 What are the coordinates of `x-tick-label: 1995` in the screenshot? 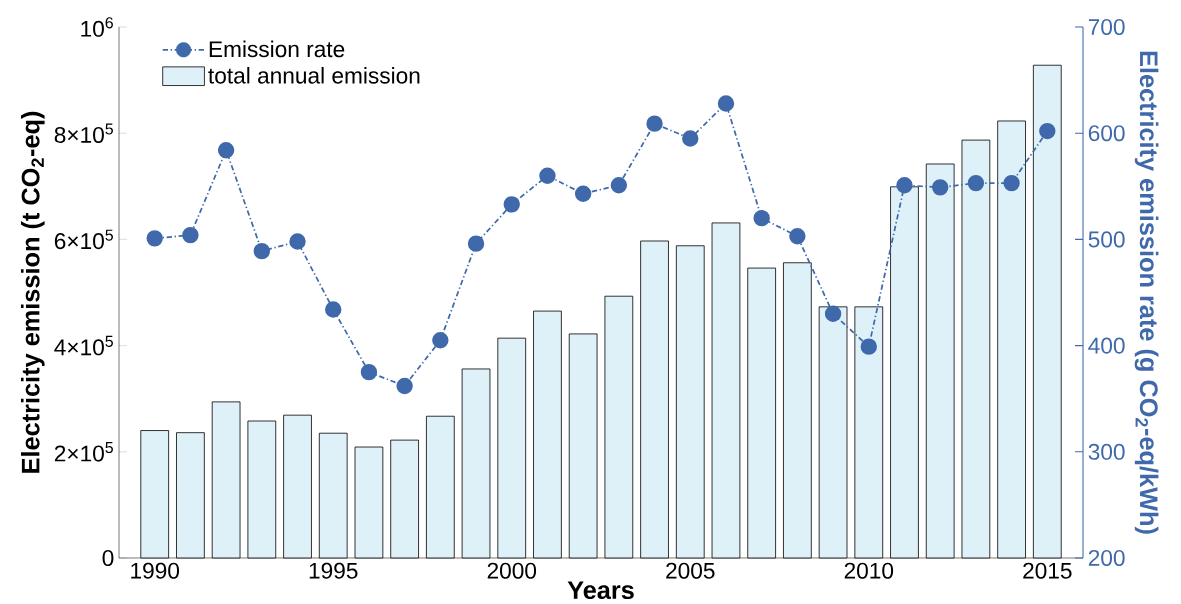 It's located at (333, 570).